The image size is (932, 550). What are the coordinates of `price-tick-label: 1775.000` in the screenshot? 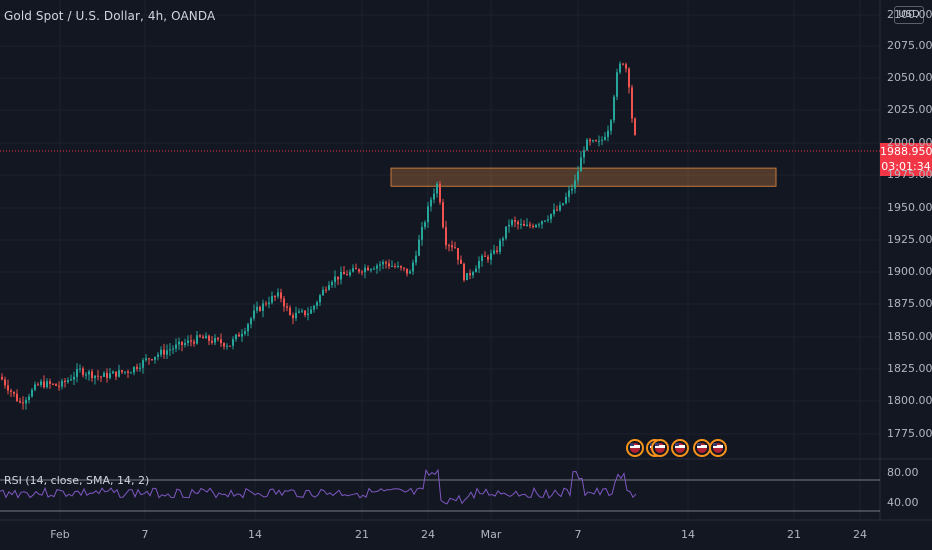 It's located at (909, 433).